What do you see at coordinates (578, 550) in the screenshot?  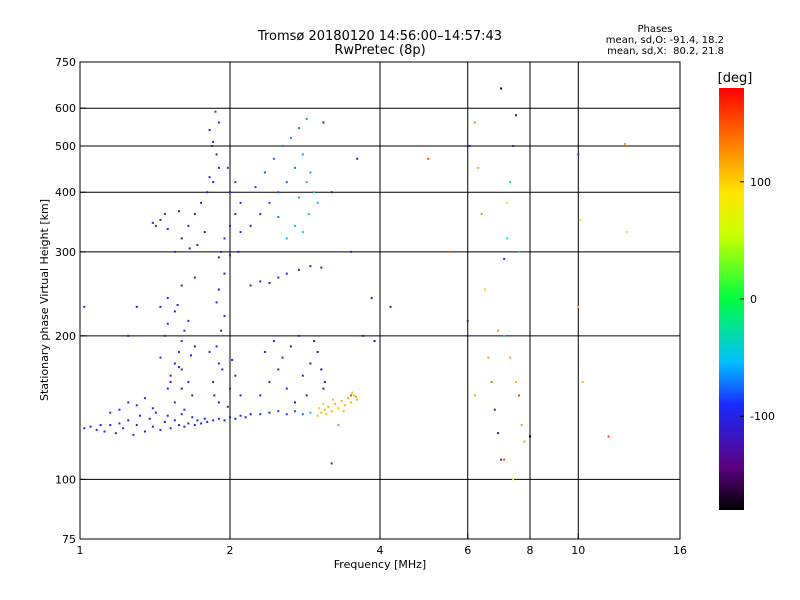 I see `x-tick-label: 10` at bounding box center [578, 550].